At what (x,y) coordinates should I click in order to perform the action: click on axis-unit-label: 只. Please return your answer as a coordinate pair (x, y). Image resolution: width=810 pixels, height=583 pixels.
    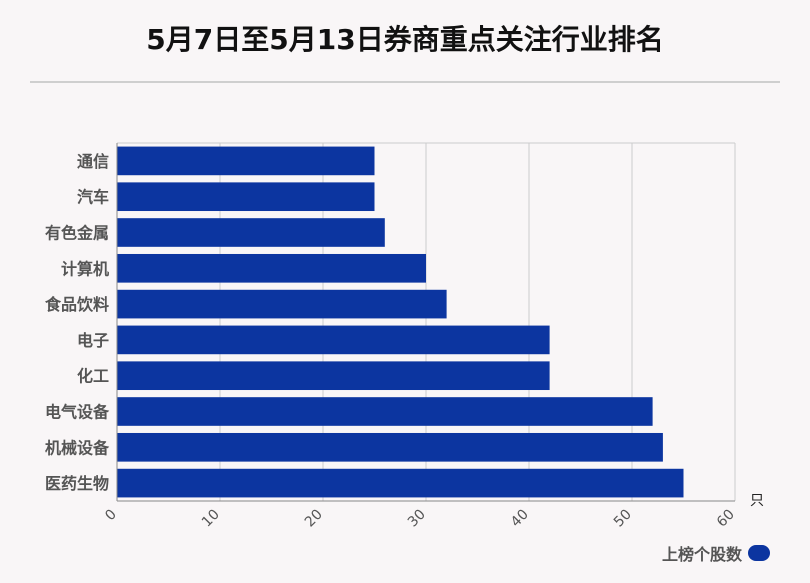
    Looking at the image, I should click on (757, 501).